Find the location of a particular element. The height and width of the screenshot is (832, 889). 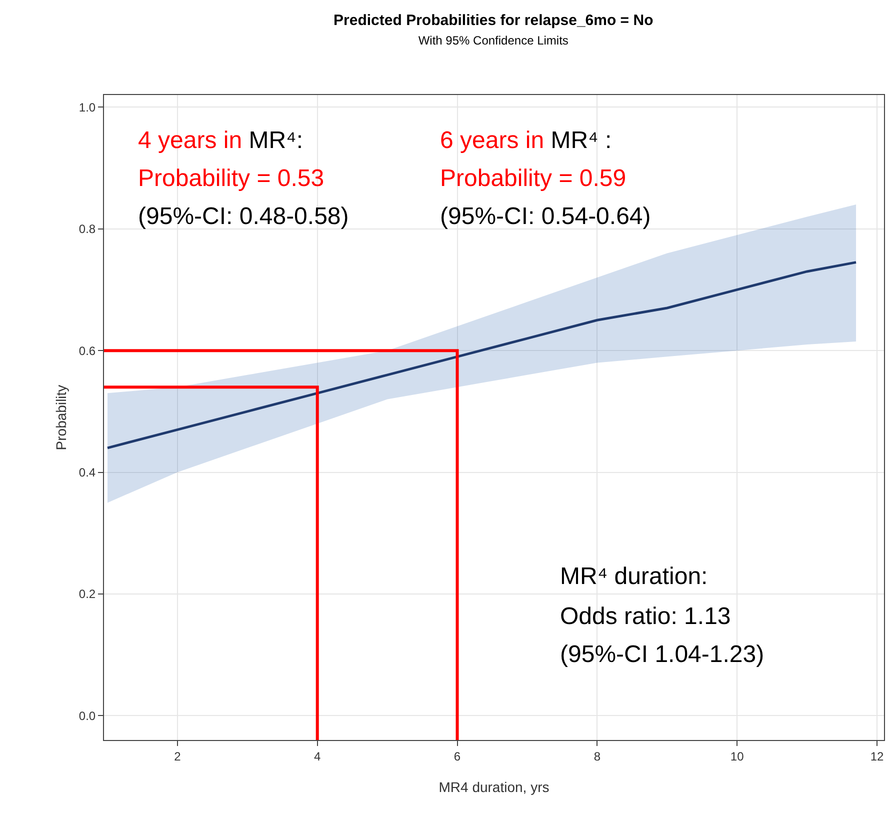

annotation: MR⁴ : is located at coordinates (581, 140).